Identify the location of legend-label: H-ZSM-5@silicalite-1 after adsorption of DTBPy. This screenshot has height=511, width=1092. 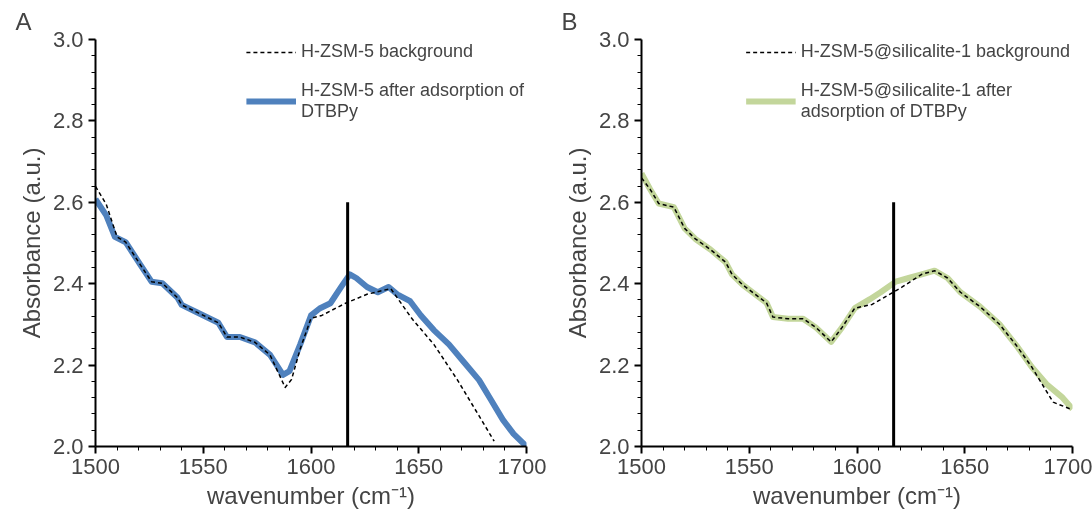
(906, 101).